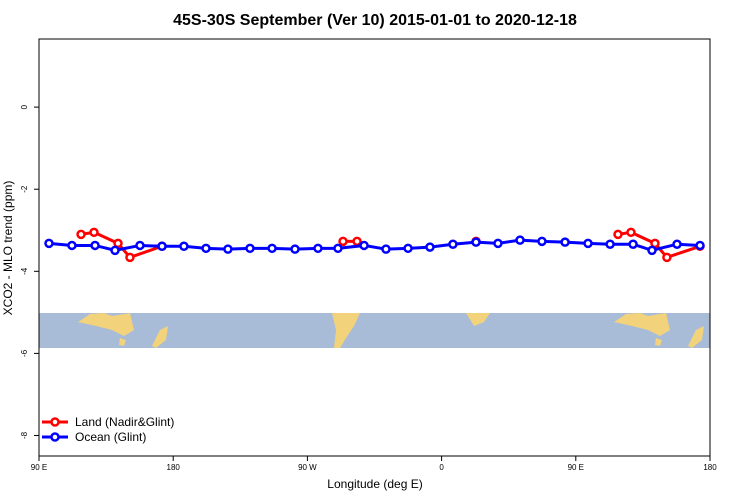 The width and height of the screenshot is (750, 500). I want to click on legend-label: Ocean (Glint), so click(110, 437).